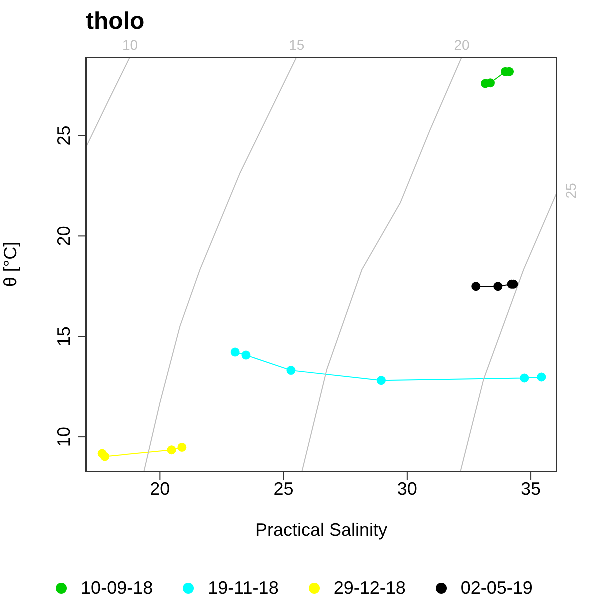  I want to click on legend-label: 29-12-18, so click(370, 588).